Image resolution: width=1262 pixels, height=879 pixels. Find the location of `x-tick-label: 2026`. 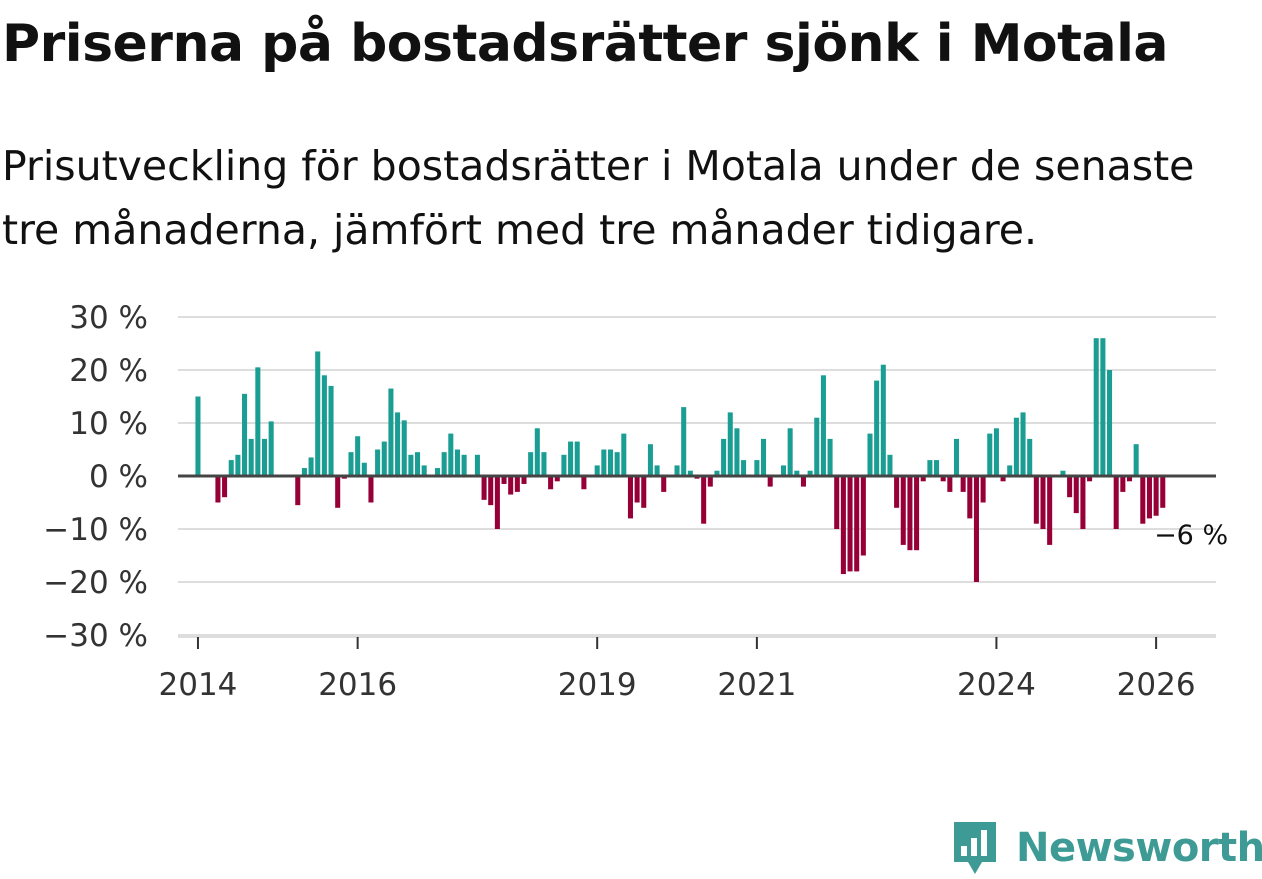

x-tick-label: 2026 is located at coordinates (1156, 685).